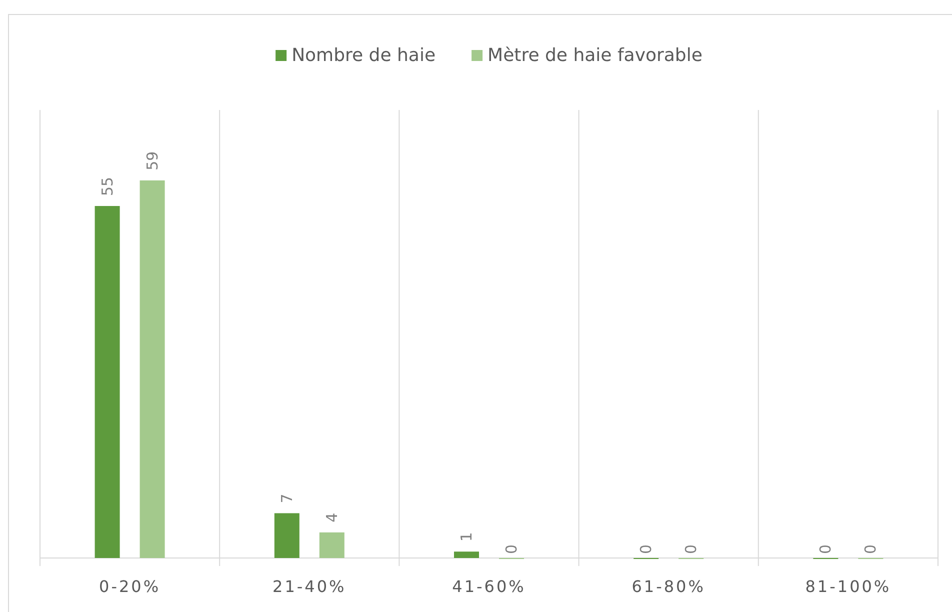 The image size is (952, 612). I want to click on data-label: 55, so click(107, 186).